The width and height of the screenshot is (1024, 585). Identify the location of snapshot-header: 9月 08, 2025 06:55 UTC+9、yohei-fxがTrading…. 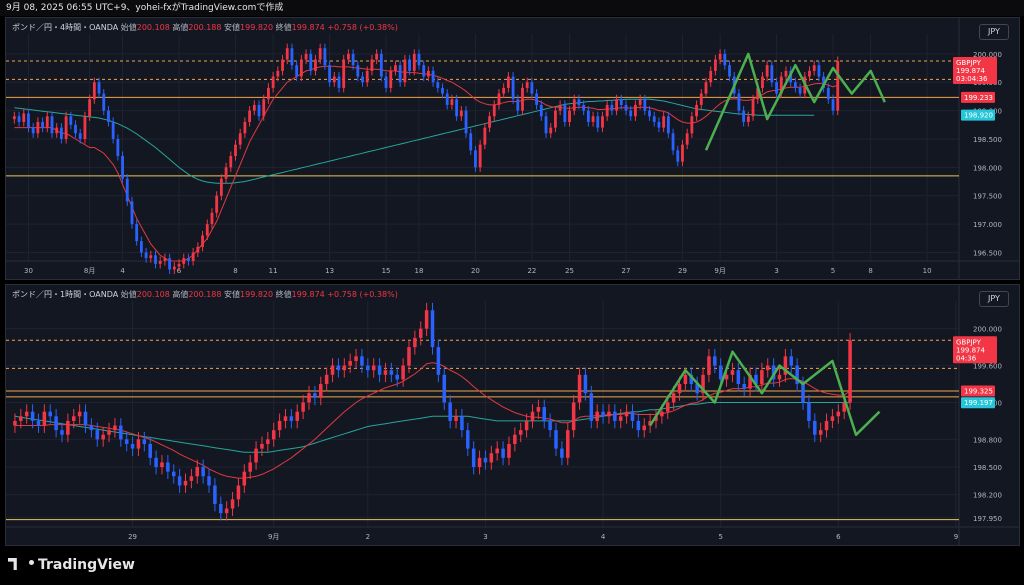
(512, 8).